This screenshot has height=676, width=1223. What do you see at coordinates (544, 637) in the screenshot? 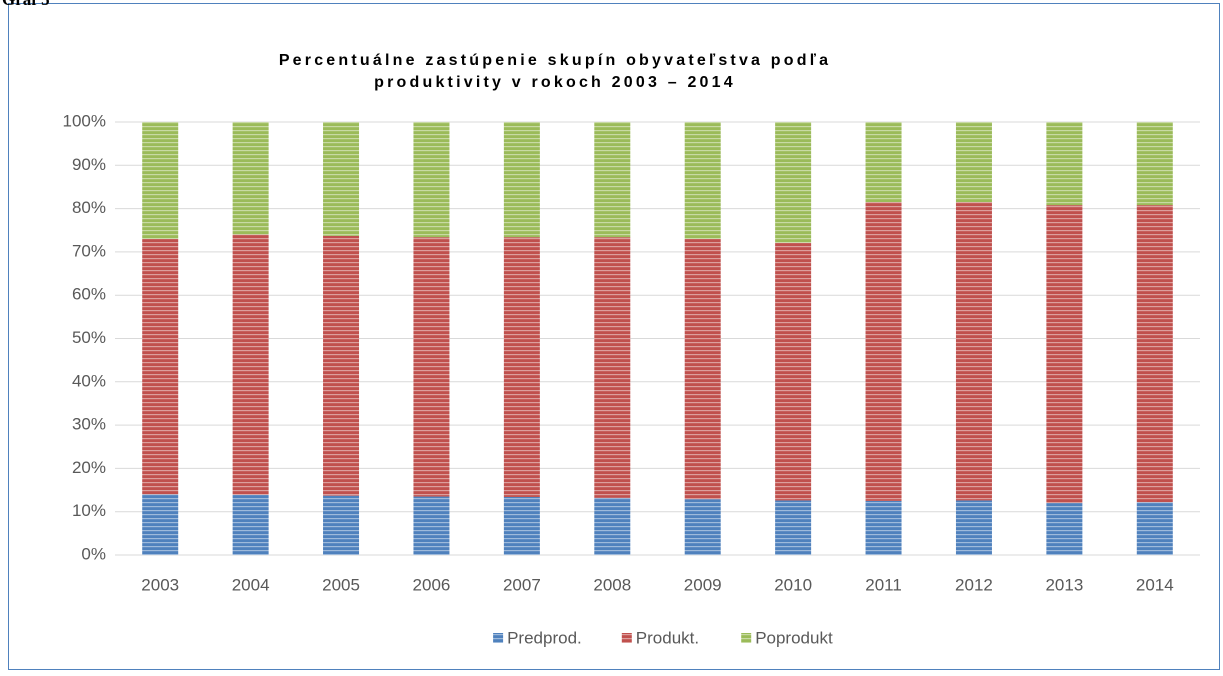
I see `legend-label: Predprod.` at bounding box center [544, 637].